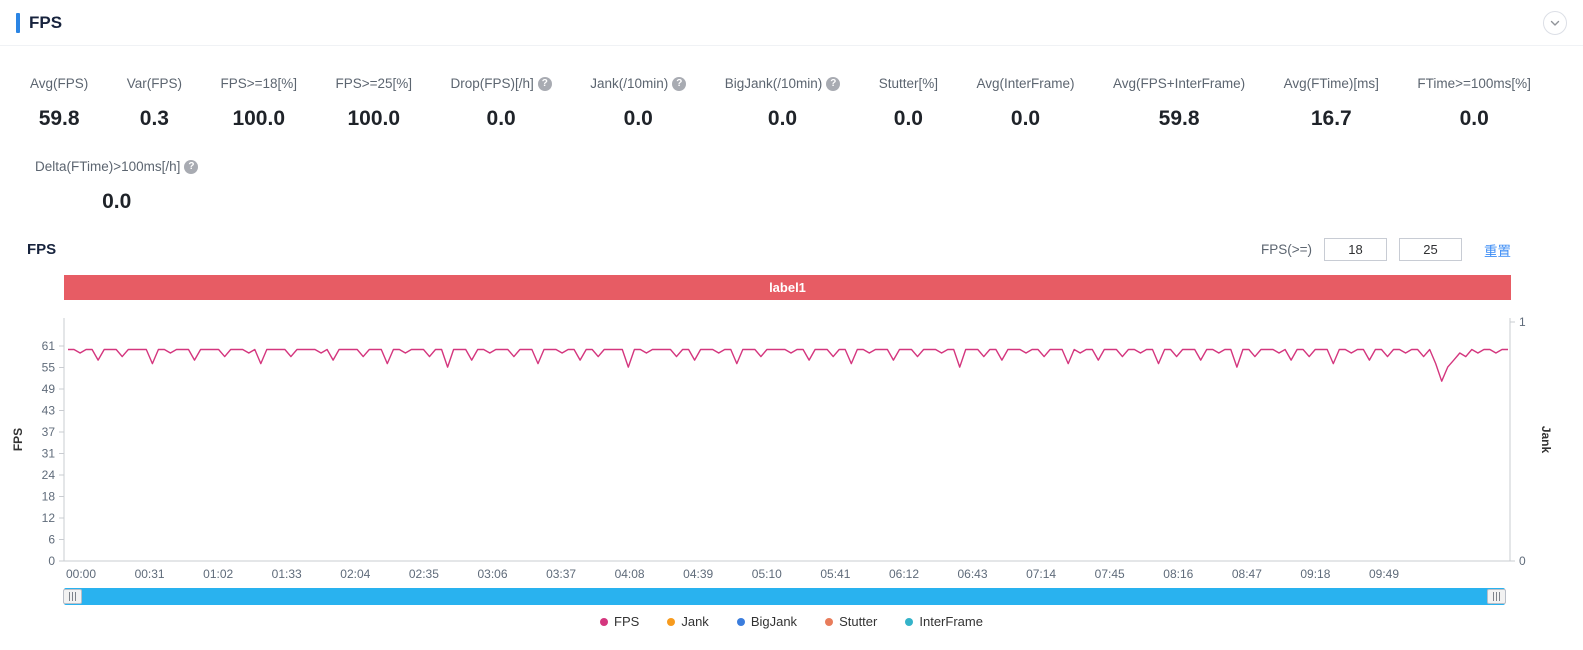  I want to click on legend-label: BigJank, so click(774, 621).